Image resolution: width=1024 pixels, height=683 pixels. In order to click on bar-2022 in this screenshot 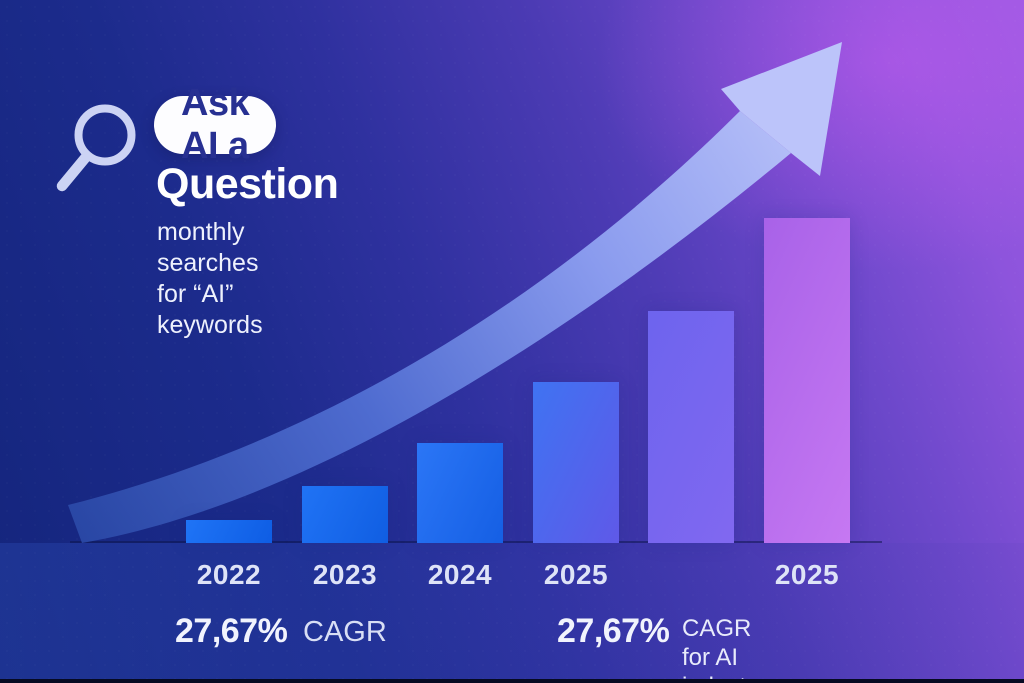, I will do `click(229, 531)`.